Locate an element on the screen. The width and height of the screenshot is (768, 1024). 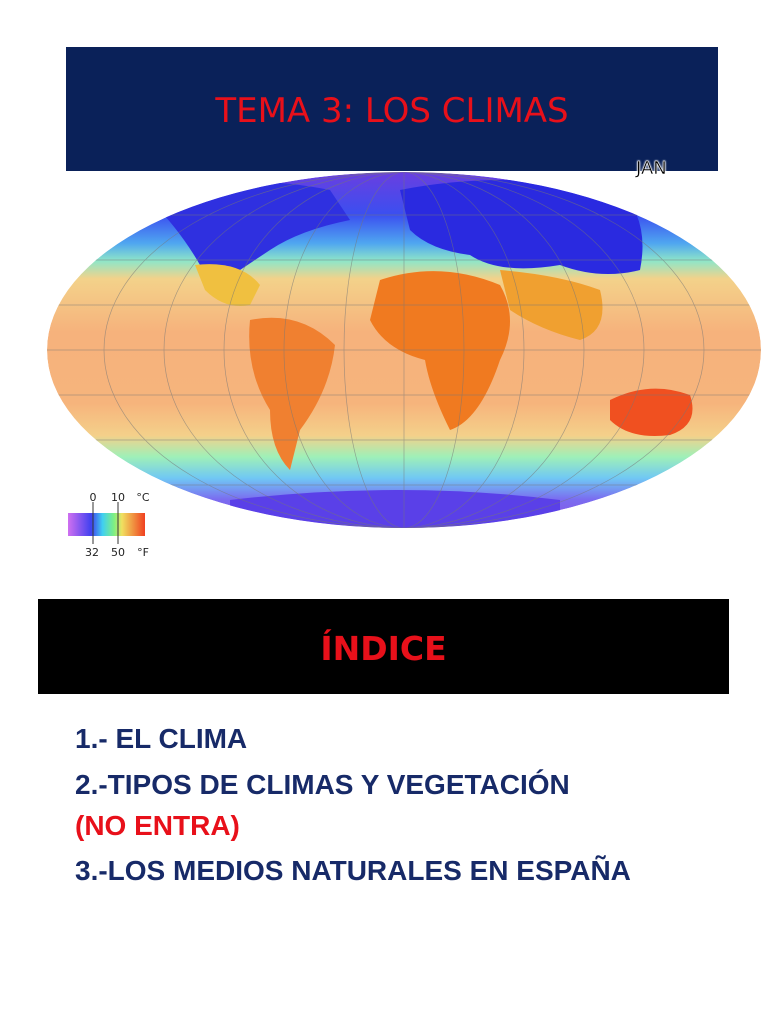
item-text: 2.-TIPOS DE CLIMAS Y VEGETACIÓN is located at coordinates (322, 784).